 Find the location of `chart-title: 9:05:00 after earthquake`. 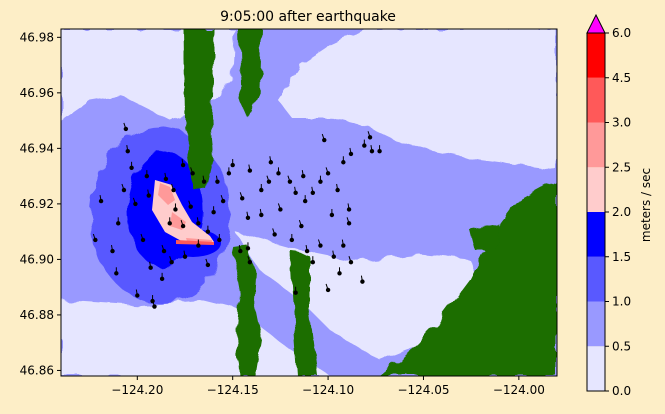

chart-title: 9:05:00 after earthquake is located at coordinates (308, 17).